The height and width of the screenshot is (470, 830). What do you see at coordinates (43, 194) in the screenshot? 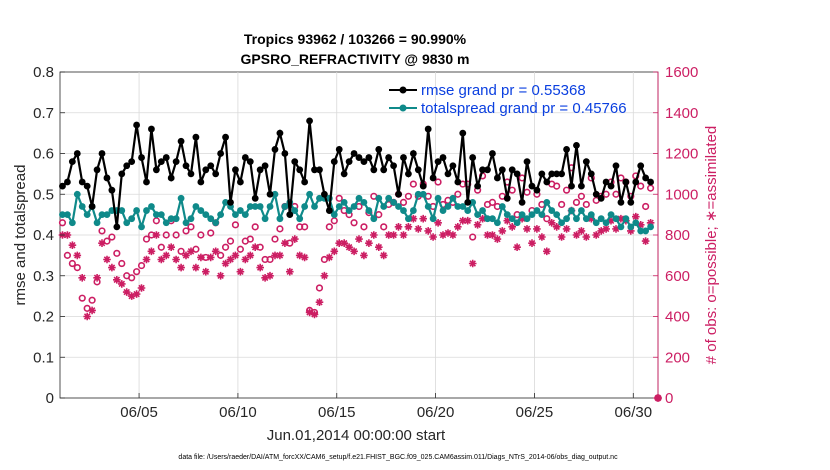
I see `y-tick-left-label: 0.5` at bounding box center [43, 194].